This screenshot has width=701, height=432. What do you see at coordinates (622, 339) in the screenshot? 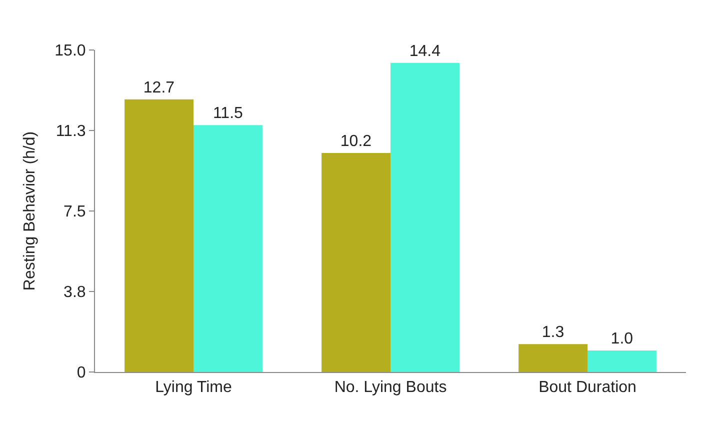
I see `data-label: 1.0` at bounding box center [622, 339].